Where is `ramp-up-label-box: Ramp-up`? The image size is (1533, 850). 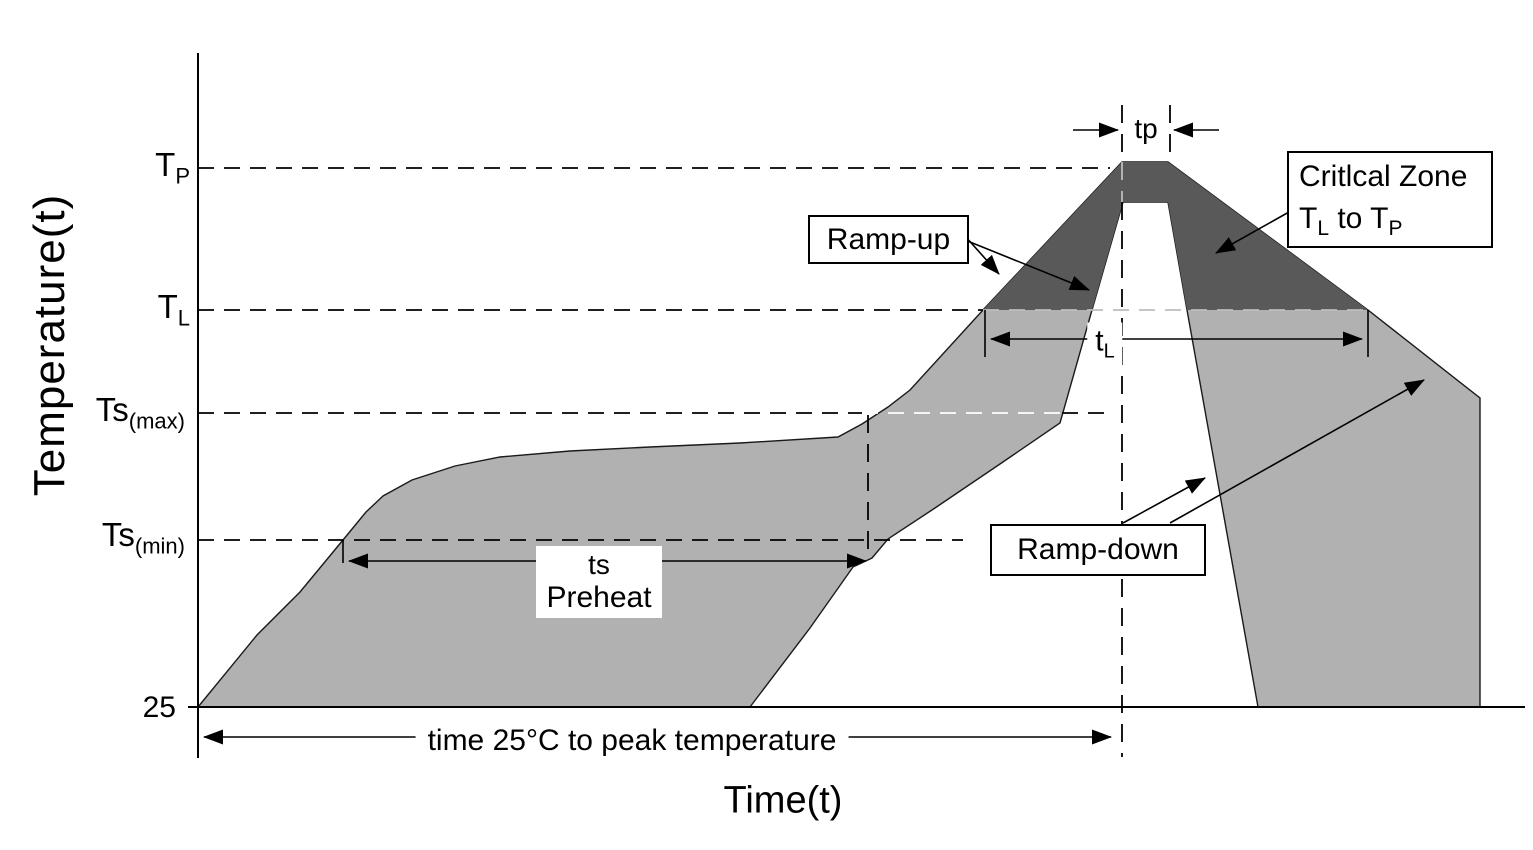 ramp-up-label-box: Ramp-up is located at coordinates (888, 239).